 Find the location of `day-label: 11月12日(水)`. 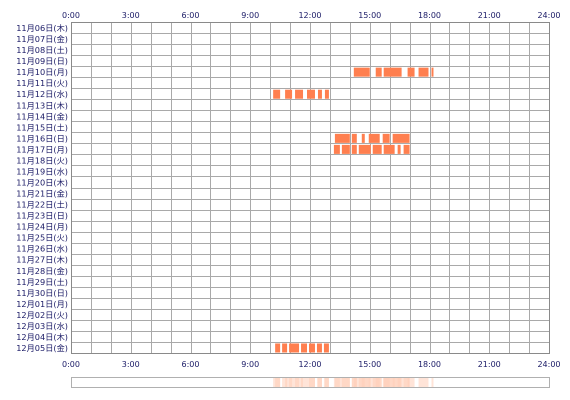

day-label: 11月12日(水) is located at coordinates (42, 94).